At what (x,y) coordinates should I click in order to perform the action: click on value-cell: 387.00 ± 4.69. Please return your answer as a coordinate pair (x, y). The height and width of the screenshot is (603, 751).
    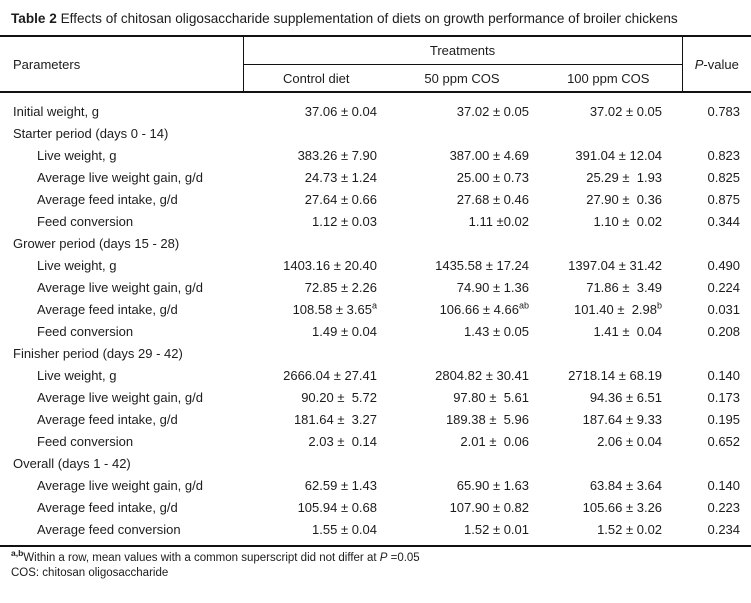
    Looking at the image, I should click on (489, 155).